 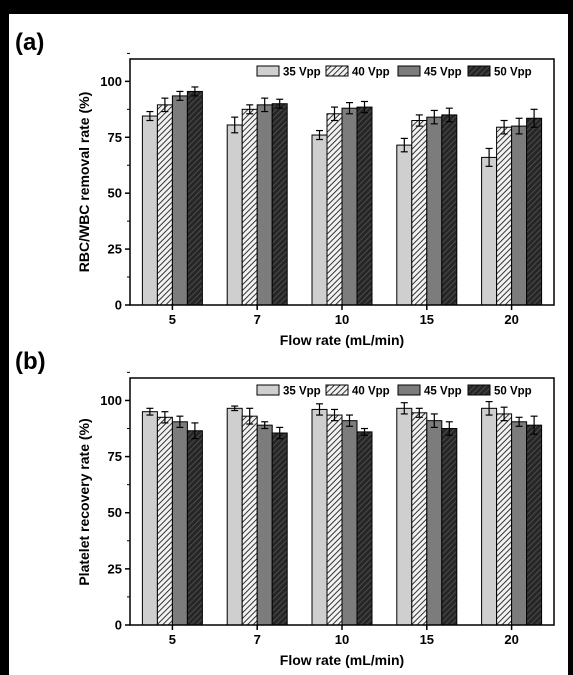 I want to click on panel-label-b: (b), so click(x=30, y=361).